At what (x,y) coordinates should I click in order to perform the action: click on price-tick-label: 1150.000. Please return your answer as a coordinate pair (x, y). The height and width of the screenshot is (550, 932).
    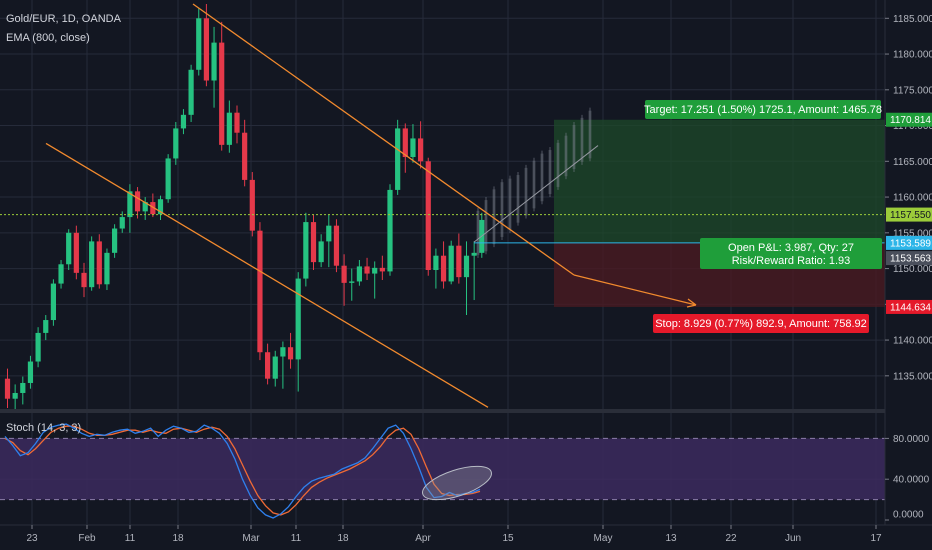
    Looking at the image, I should click on (912, 269).